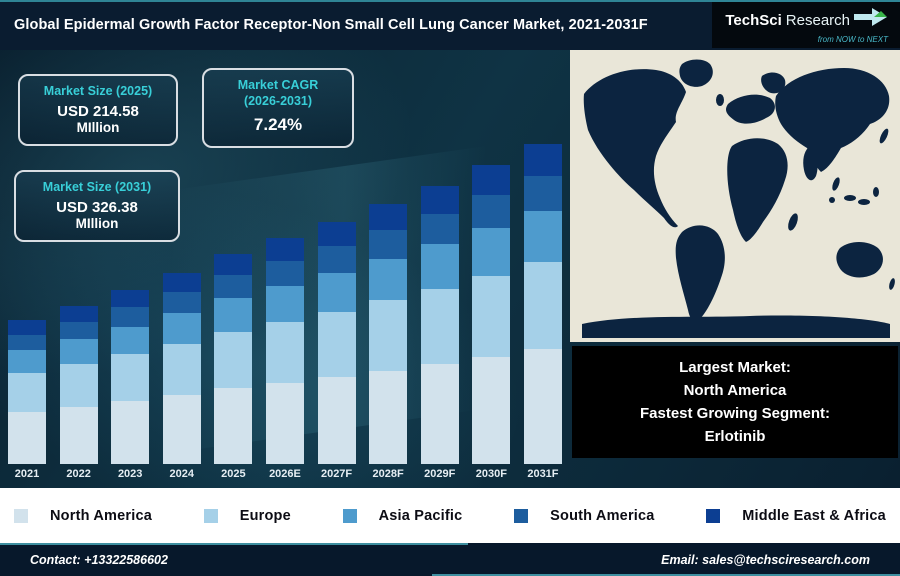  I want to click on legend-label: South America, so click(602, 515).